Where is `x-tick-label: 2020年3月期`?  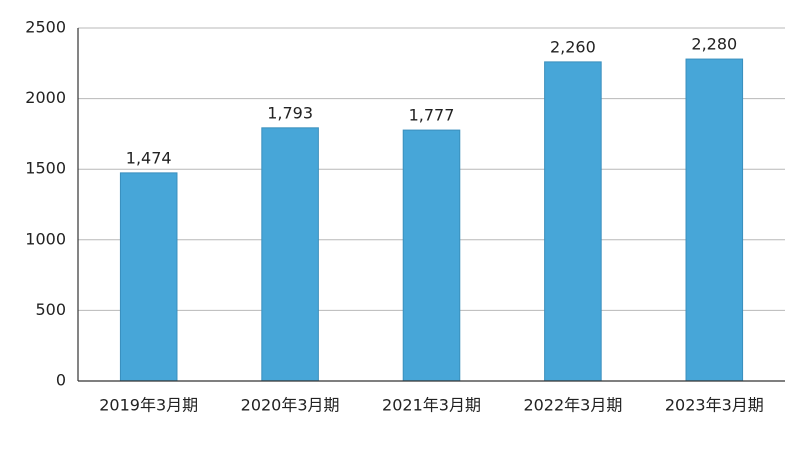
x-tick-label: 2020年3月期 is located at coordinates (290, 405).